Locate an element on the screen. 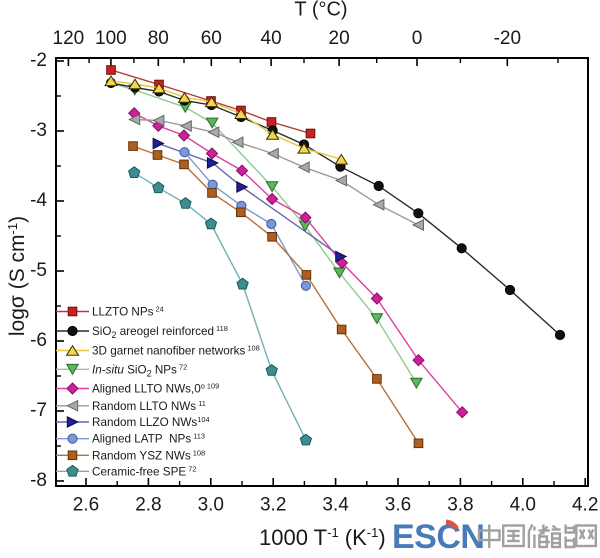  svg-text: -6 is located at coordinates (38, 340).